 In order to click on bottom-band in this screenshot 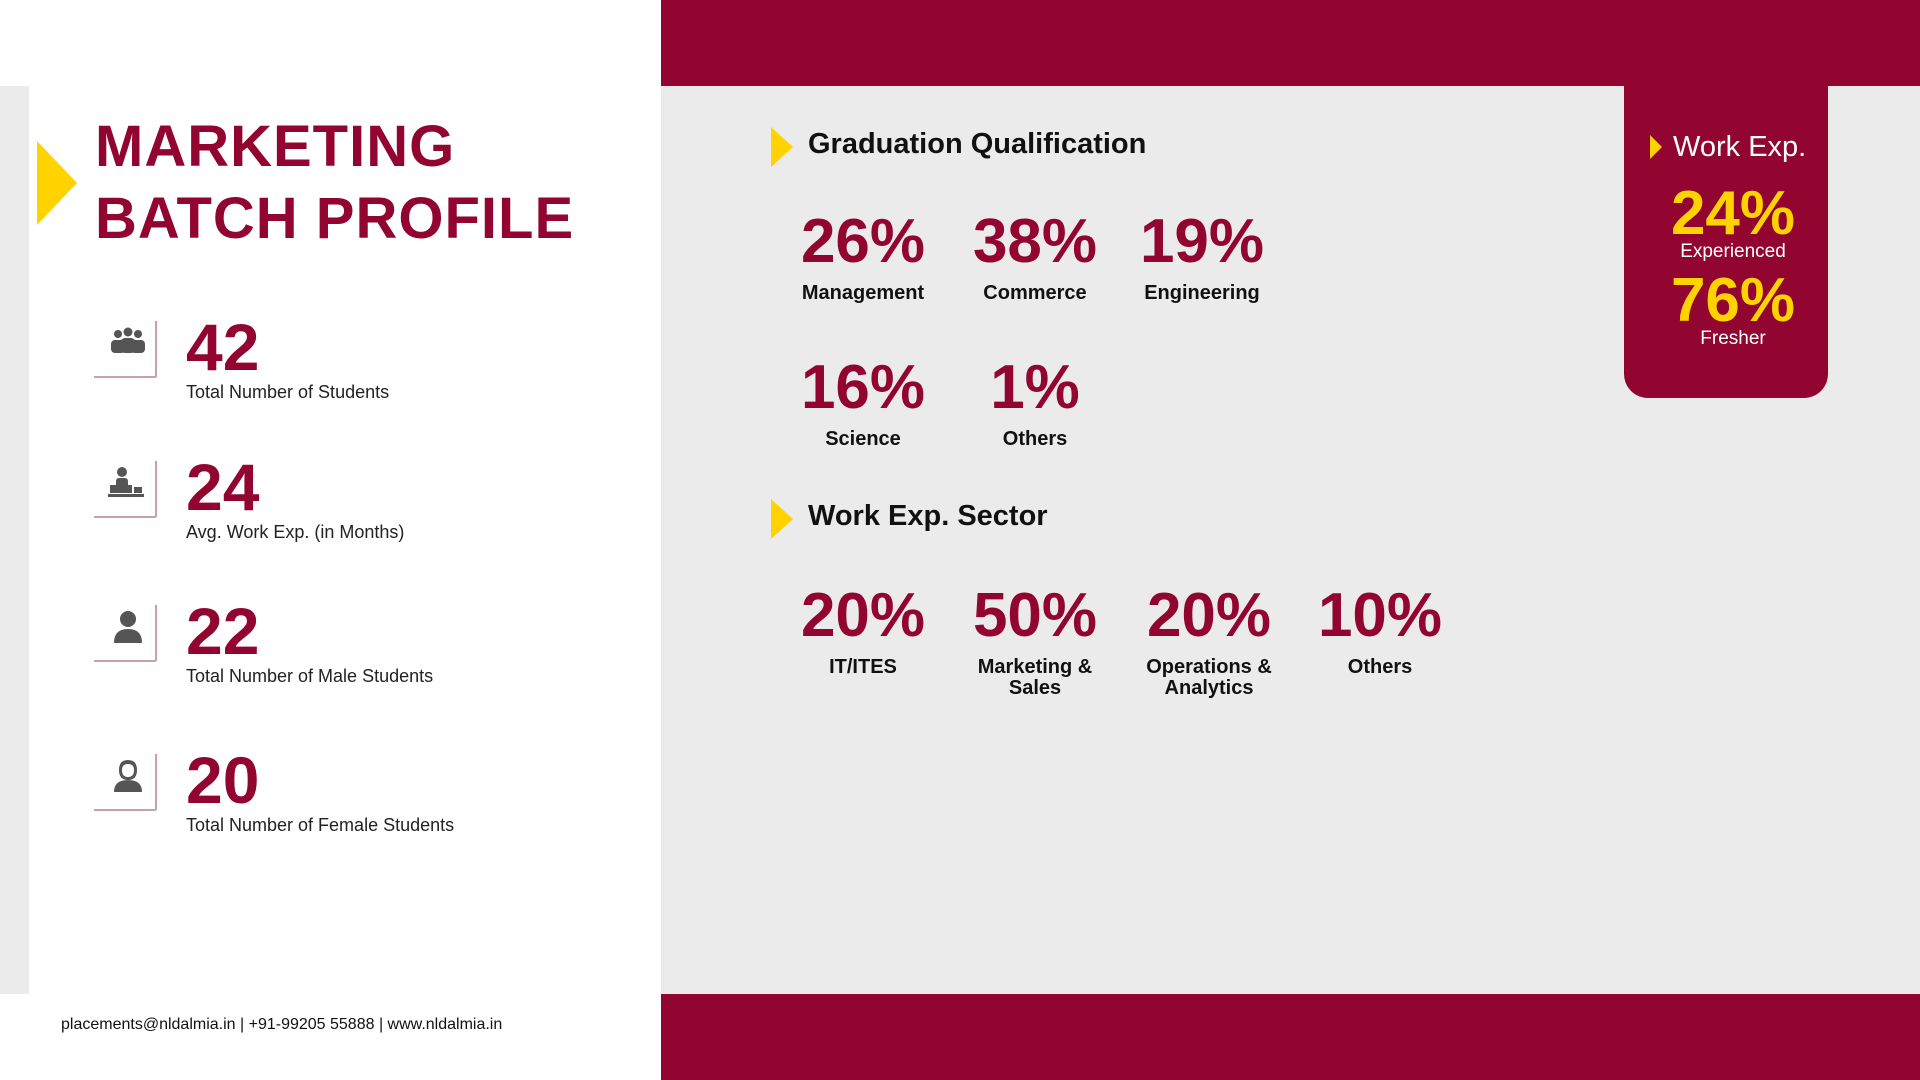, I will do `click(1290, 1037)`.